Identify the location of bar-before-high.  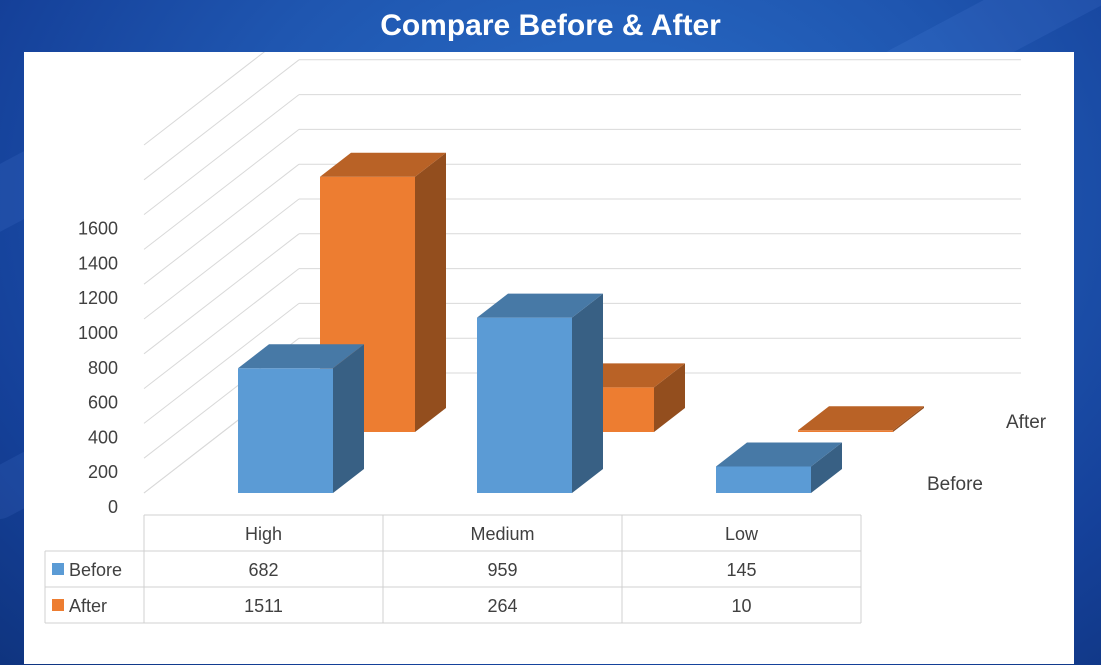
(301, 418).